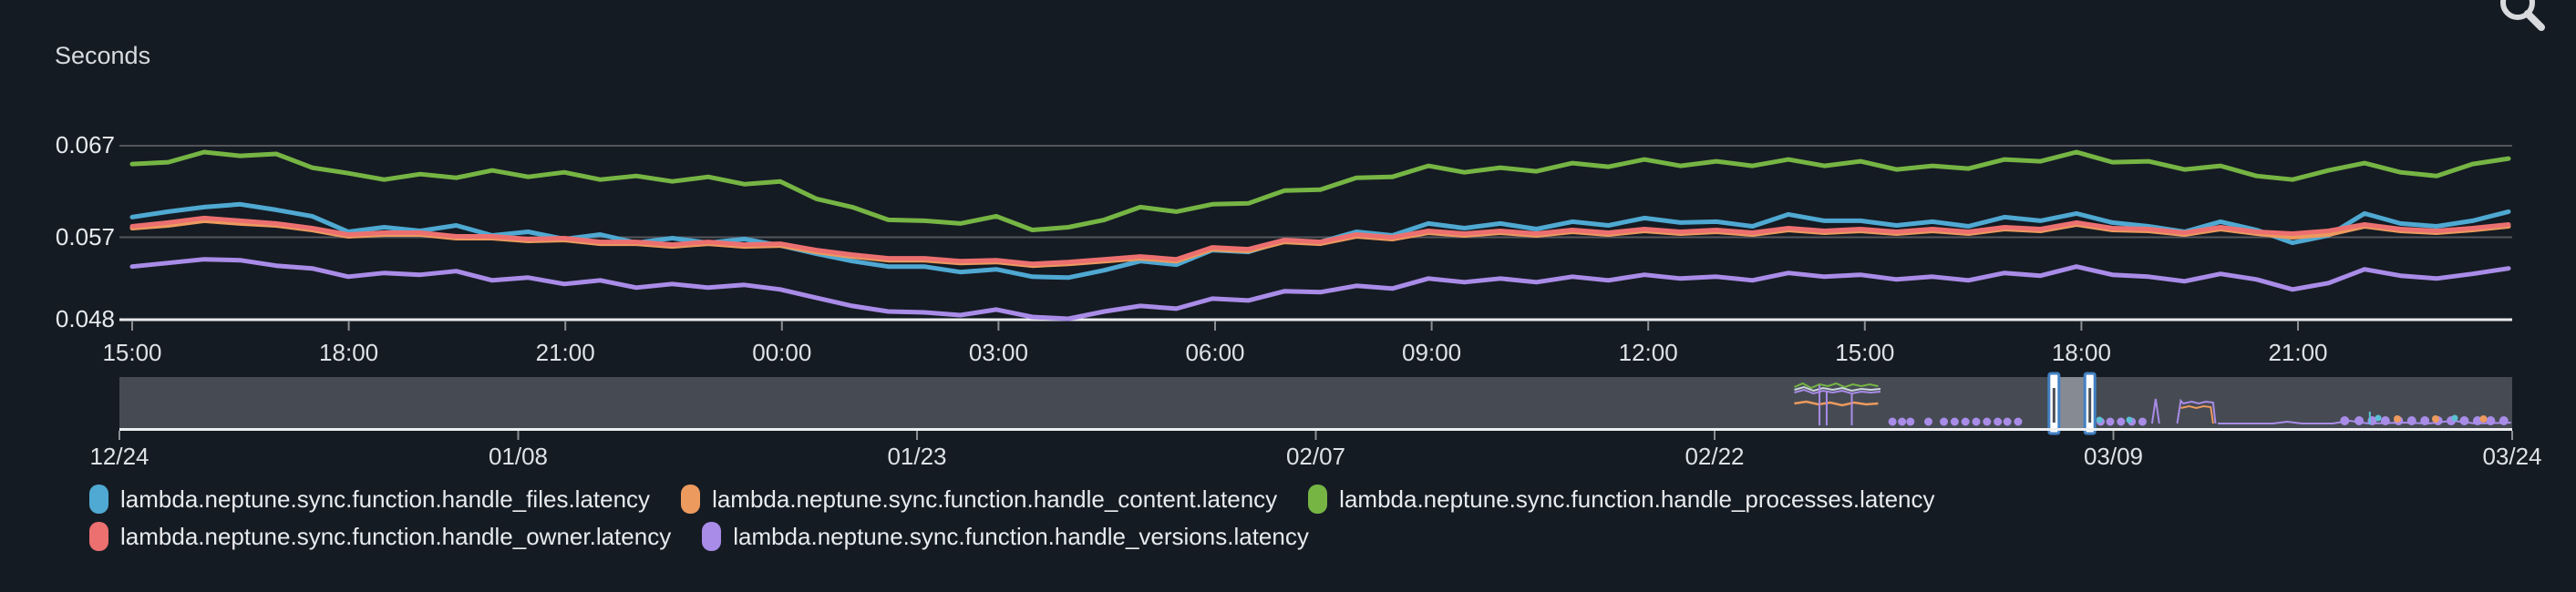 The width and height of the screenshot is (2576, 592). I want to click on x-tick-label: 03:00, so click(998, 352).